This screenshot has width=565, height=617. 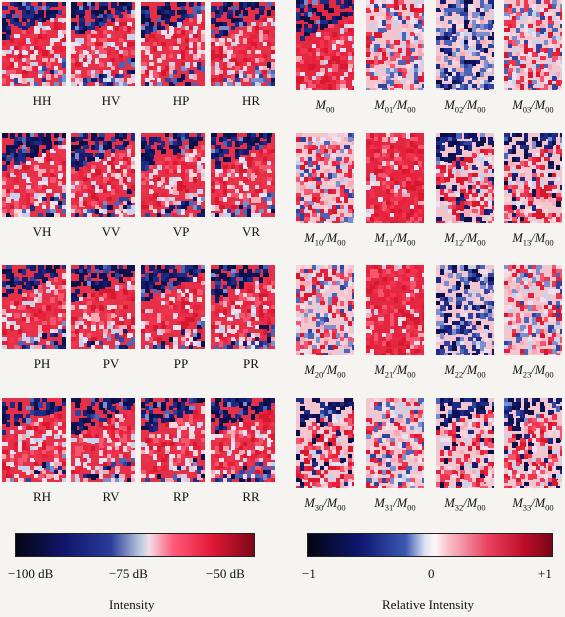 What do you see at coordinates (428, 604) in the screenshot?
I see `relative-intensity-caption: Relative Intensity` at bounding box center [428, 604].